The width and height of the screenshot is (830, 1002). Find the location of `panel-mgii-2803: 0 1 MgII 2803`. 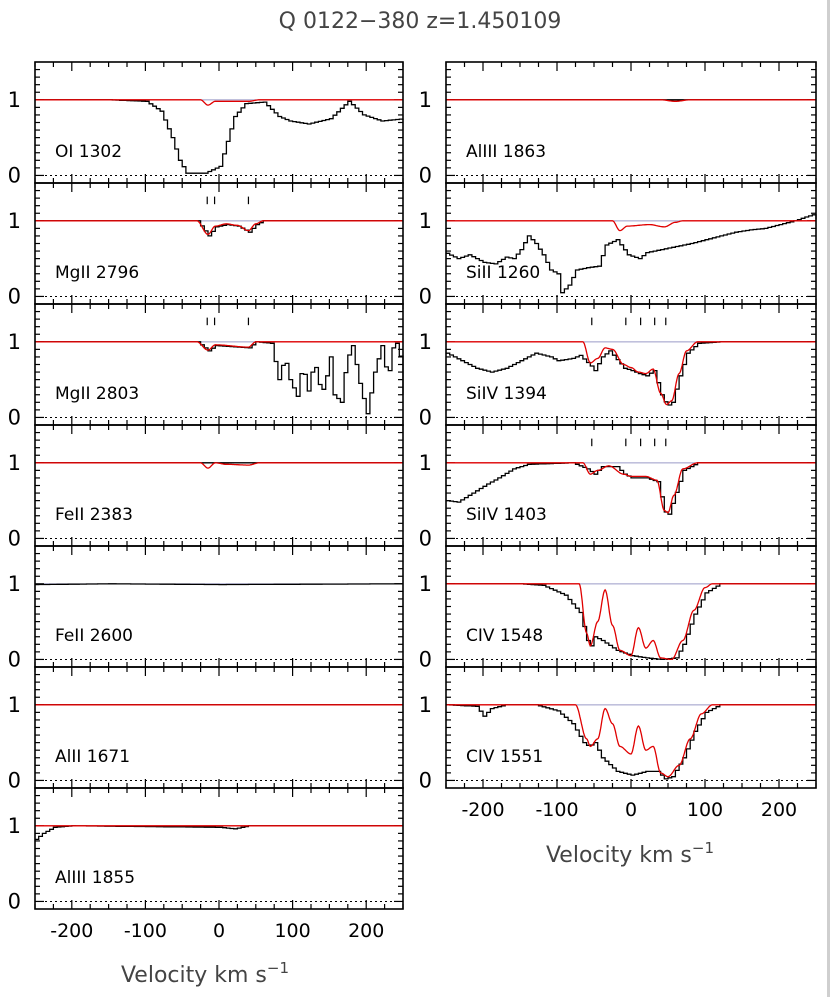

panel-mgii-2803: 0 1 MgII 2803 is located at coordinates (206, 366).